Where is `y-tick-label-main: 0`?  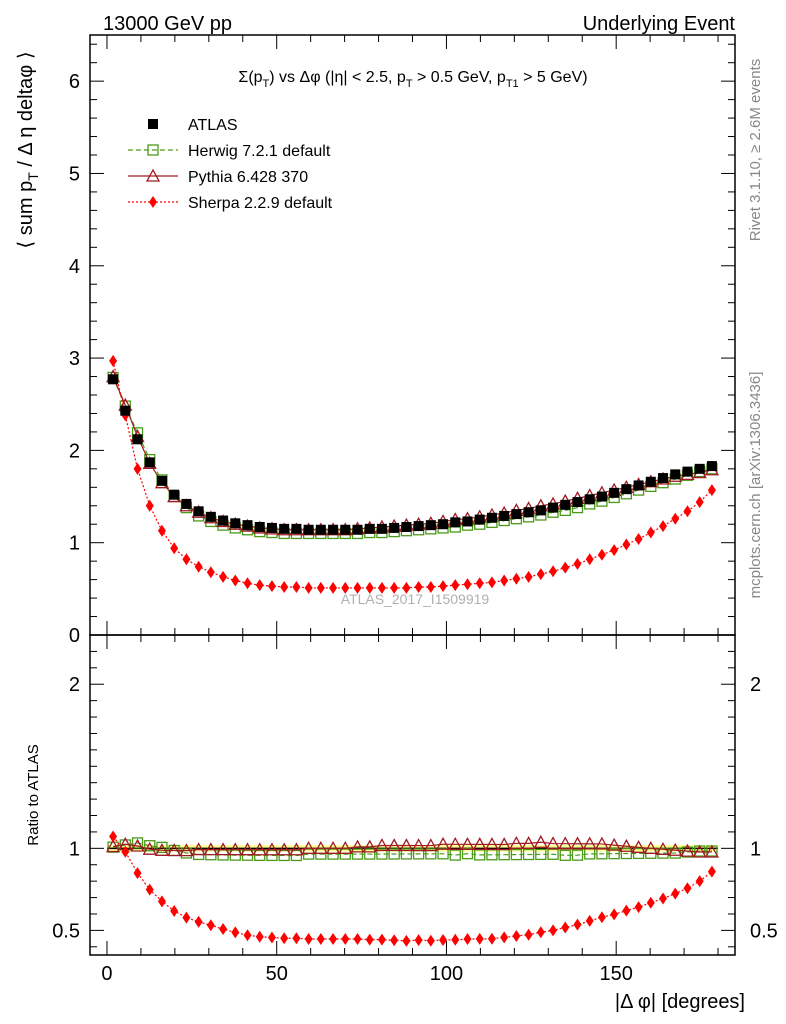
y-tick-label-main: 0 is located at coordinates (74, 636).